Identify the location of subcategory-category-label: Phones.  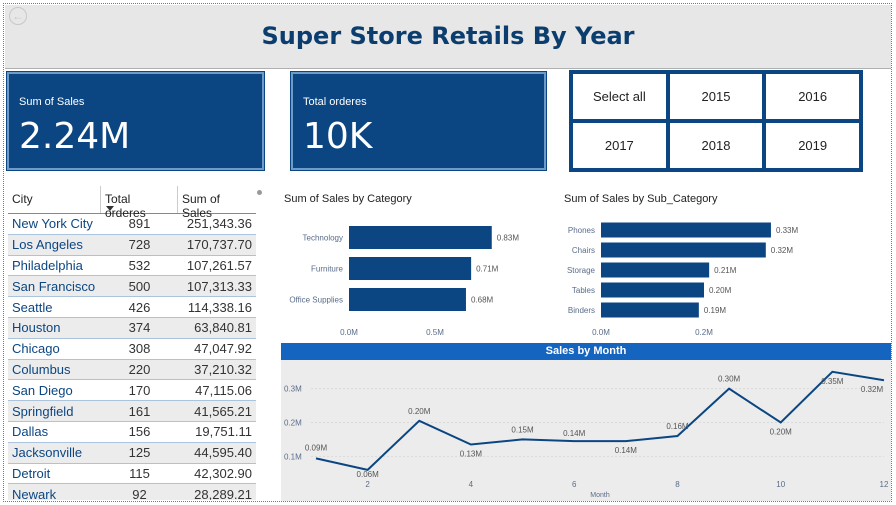
(581, 230).